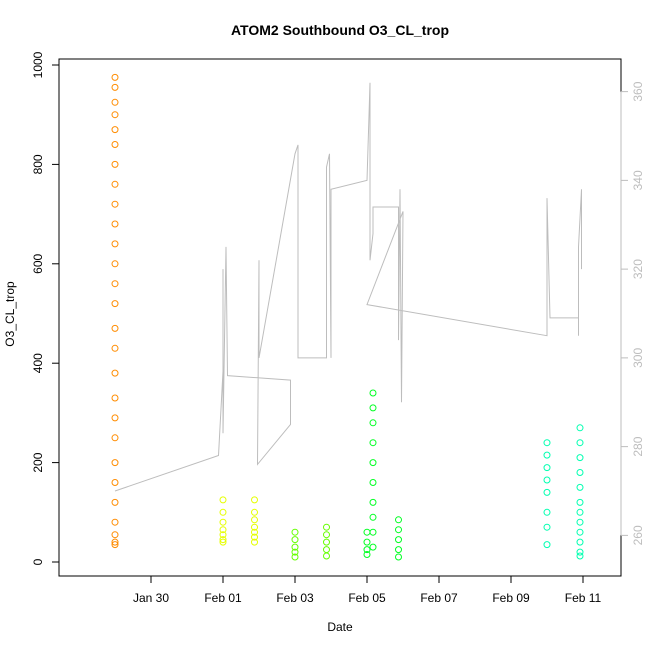  Describe the element at coordinates (45, 308) in the screenshot. I see `y-axis: 0 200 400 600 800 1000` at that location.